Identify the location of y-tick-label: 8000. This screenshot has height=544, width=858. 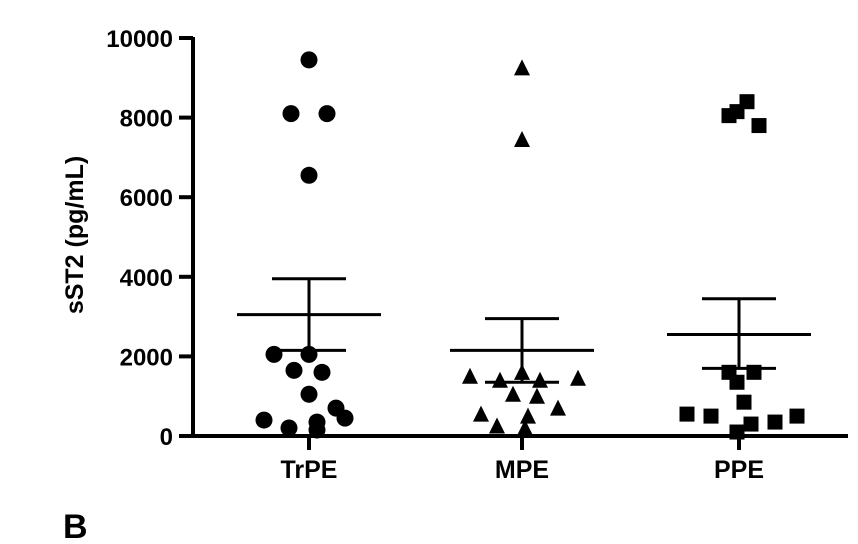
(146, 119).